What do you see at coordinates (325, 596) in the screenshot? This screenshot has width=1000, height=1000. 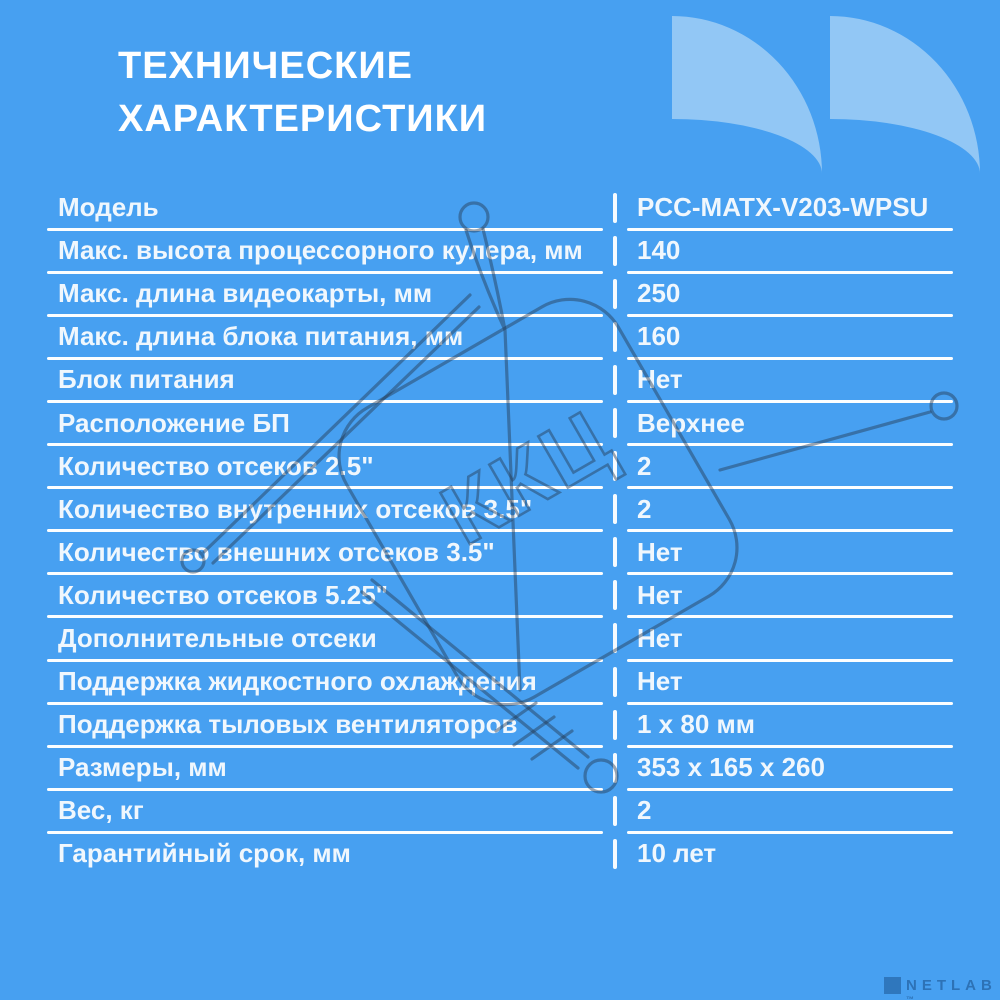 I see `spec-label: Количество отсеков 5.25"` at bounding box center [325, 596].